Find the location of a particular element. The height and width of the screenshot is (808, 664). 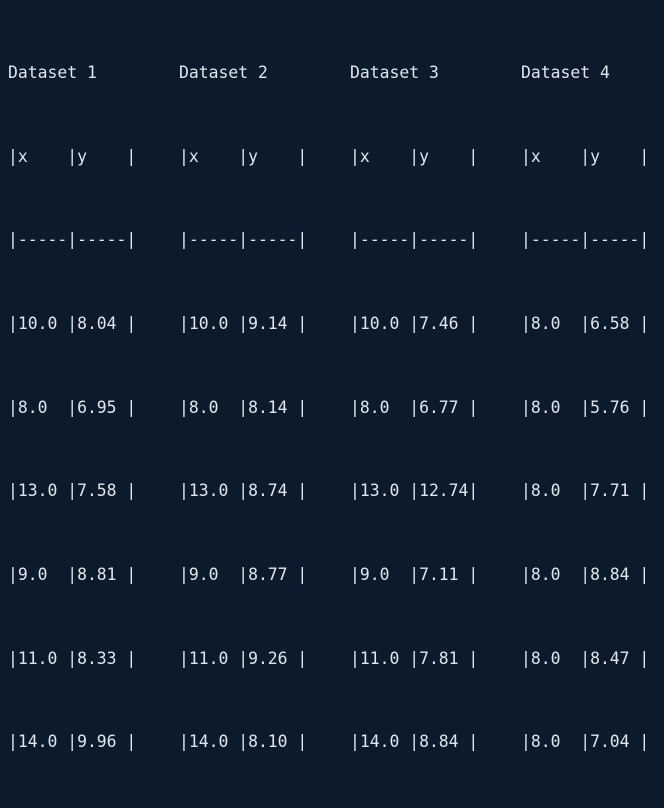

table-row: |8.0 |6.58 | is located at coordinates (585, 323).